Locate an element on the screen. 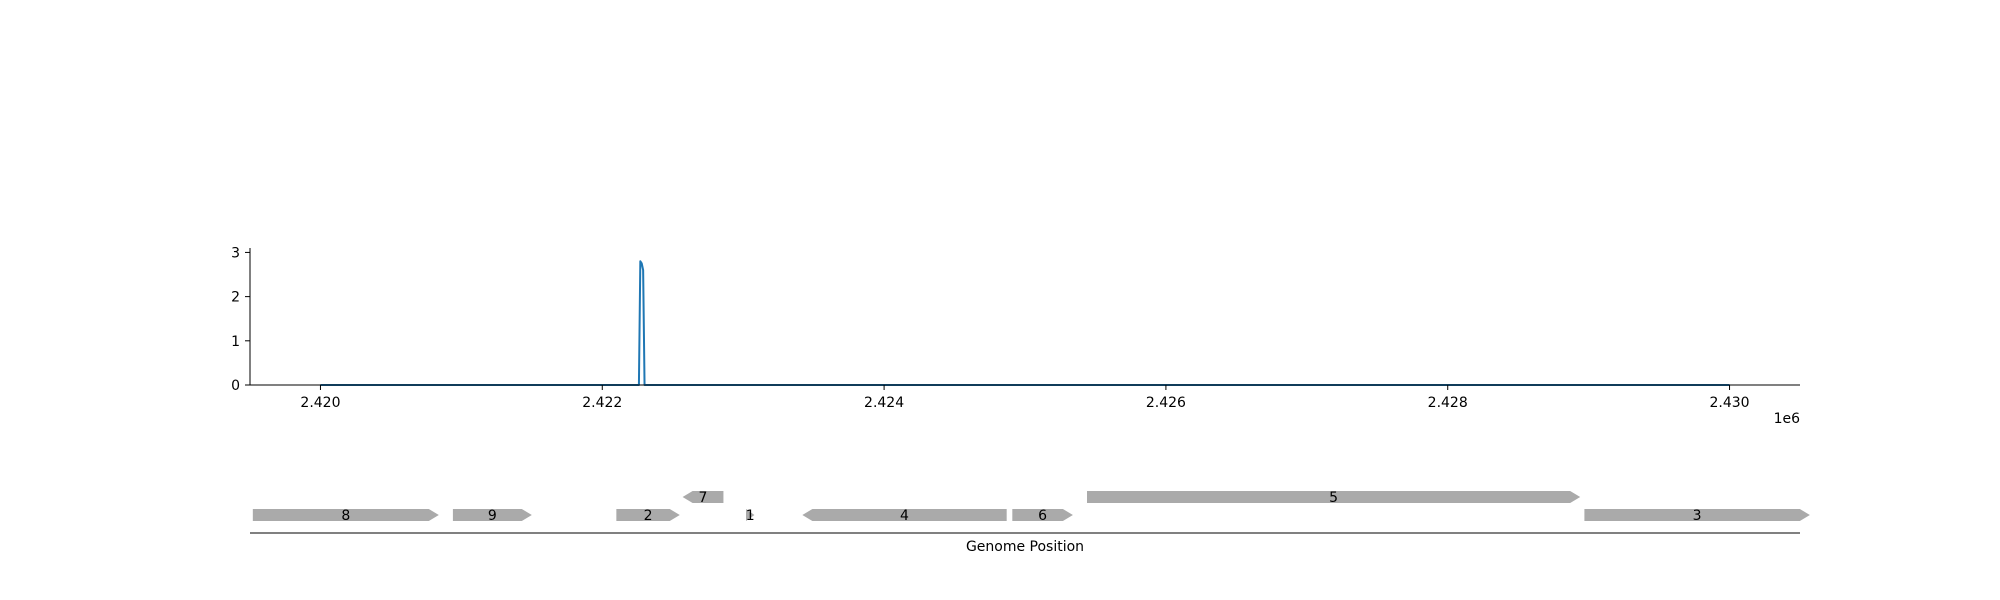 This screenshot has height=600, width=2000. gene-track: 8 9 2 7 1 4 6 5 3 Genome Position is located at coordinates (1030, 522).